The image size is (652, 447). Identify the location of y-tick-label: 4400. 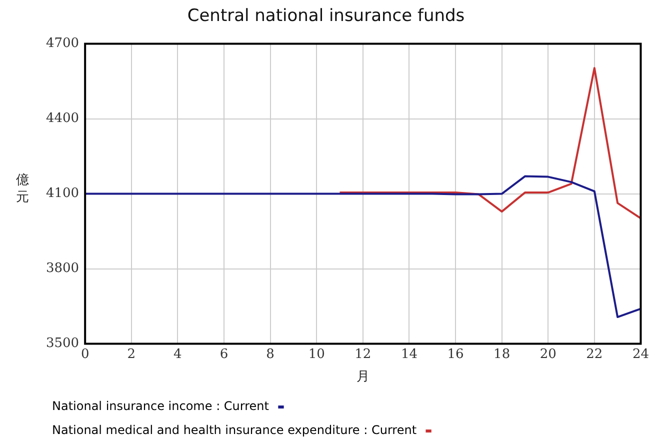
(63, 118).